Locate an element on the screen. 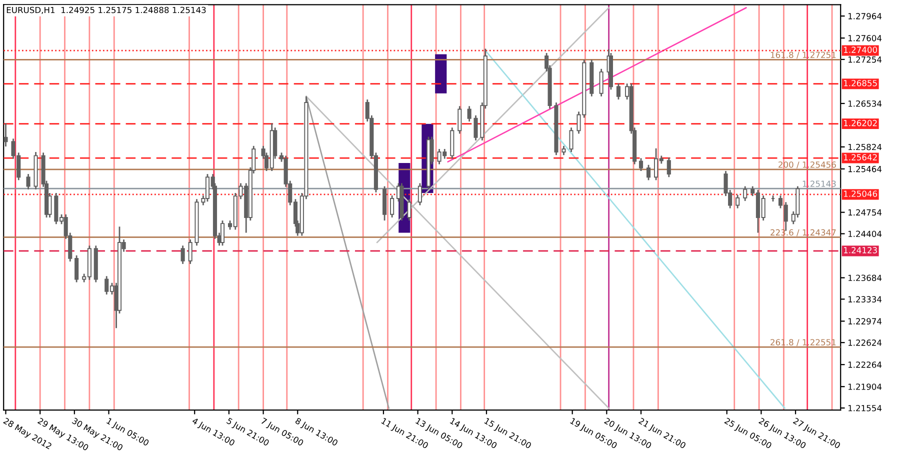 Image resolution: width=900 pixels, height=466 pixels. y-tick-label: 1.25824 is located at coordinates (865, 147).